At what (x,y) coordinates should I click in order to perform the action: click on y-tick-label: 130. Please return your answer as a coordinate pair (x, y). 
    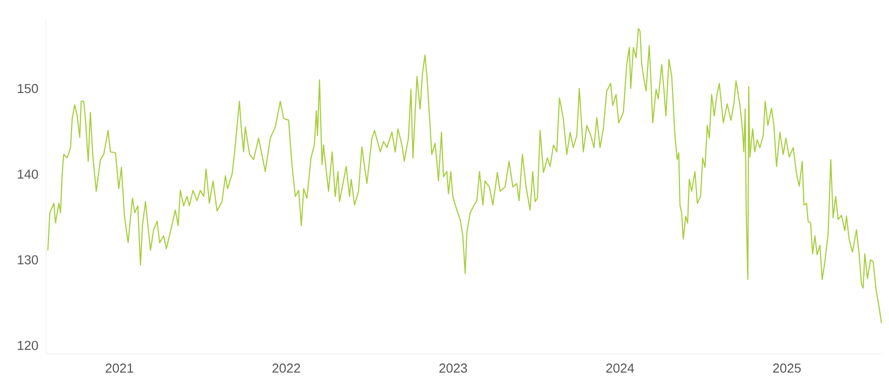
    Looking at the image, I should click on (28, 259).